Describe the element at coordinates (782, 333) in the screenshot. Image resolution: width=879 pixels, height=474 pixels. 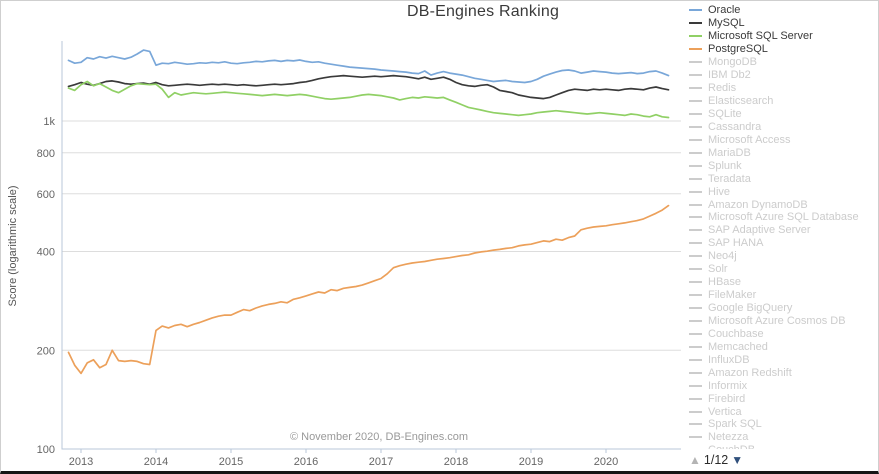
I see `legend-item: Couchbase` at that location.